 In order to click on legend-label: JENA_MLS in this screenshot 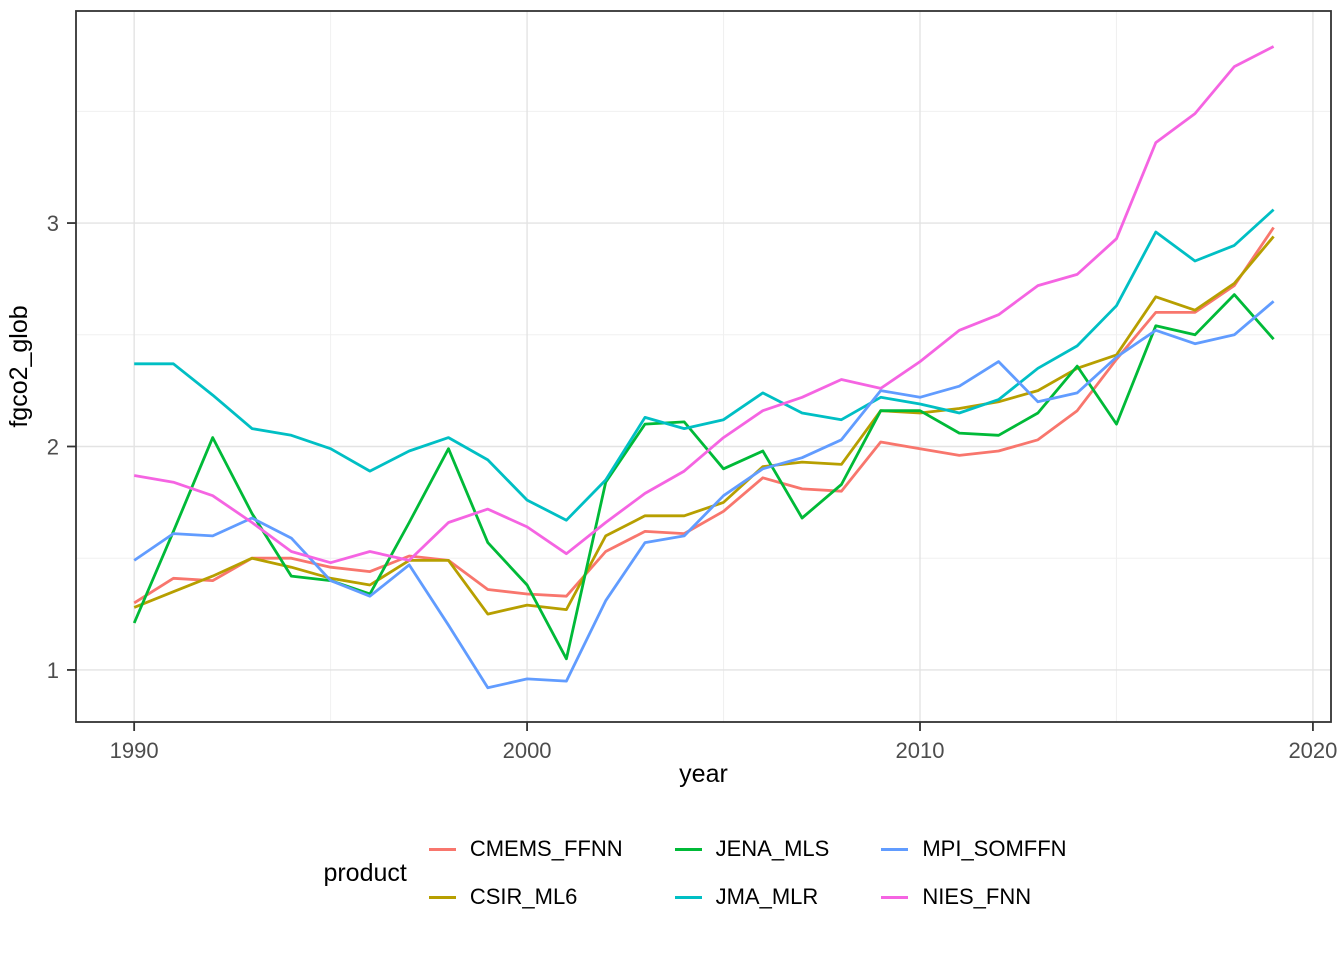, I will do `click(772, 848)`.